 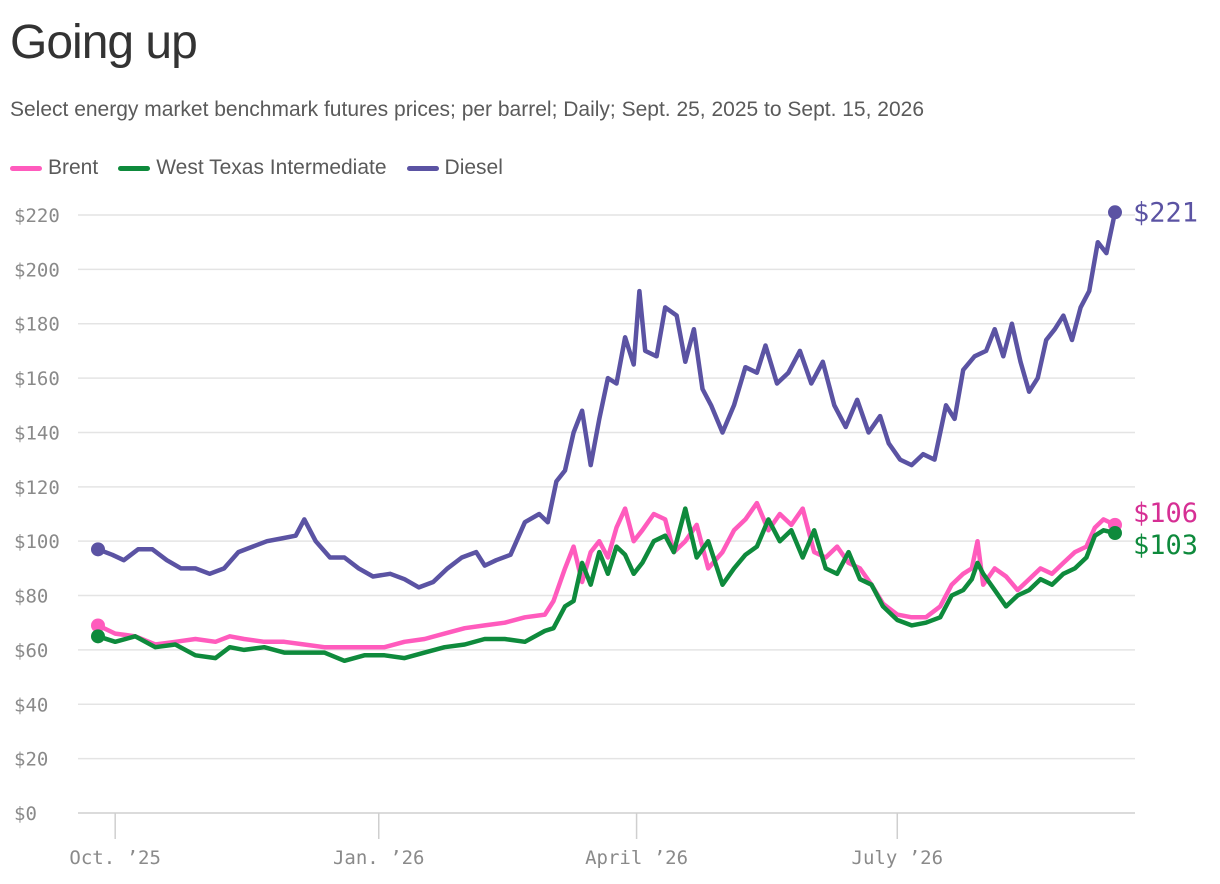 What do you see at coordinates (271, 167) in the screenshot?
I see `legend-label-wti: West Texas Intermediate` at bounding box center [271, 167].